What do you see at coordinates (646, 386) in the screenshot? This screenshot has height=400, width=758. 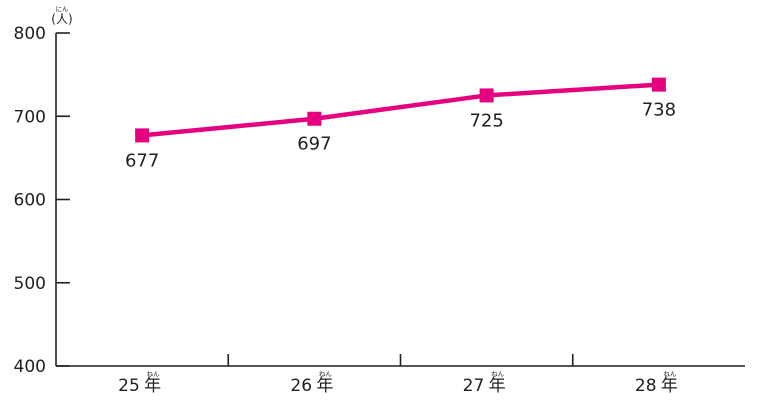 I see `x-category-number: 28` at bounding box center [646, 386].